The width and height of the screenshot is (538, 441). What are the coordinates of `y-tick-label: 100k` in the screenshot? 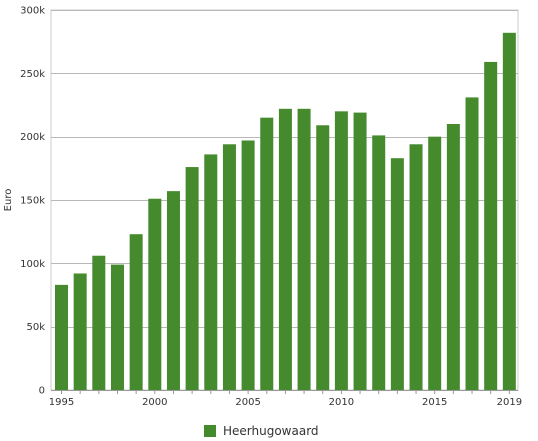 It's located at (32, 264).